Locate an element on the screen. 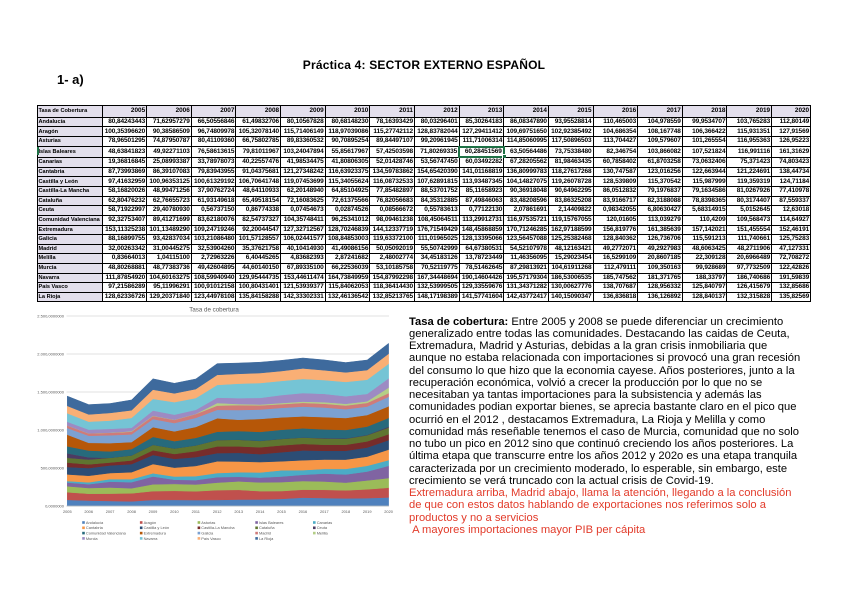  svg-text: Murcia is located at coordinates (92, 538).